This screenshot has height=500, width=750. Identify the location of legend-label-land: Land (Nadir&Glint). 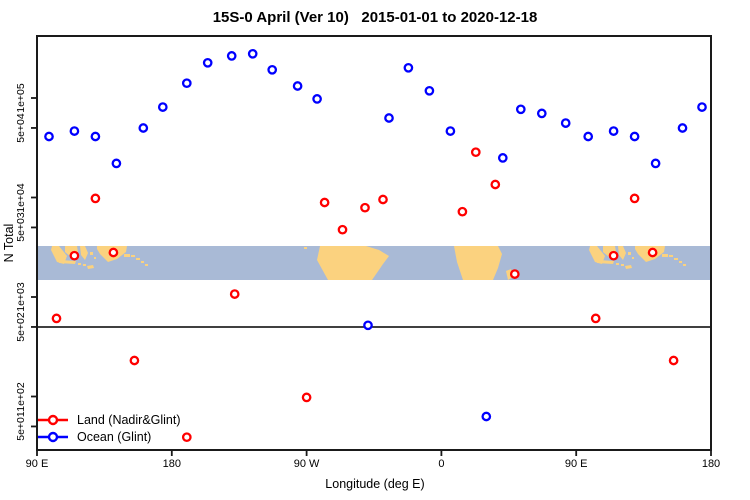
(129, 420).